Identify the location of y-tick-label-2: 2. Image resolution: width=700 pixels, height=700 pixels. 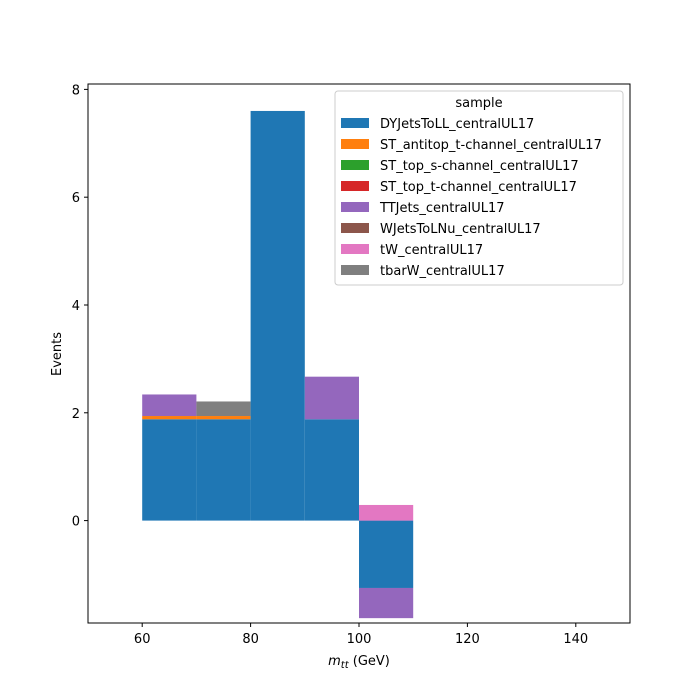
(76, 414).